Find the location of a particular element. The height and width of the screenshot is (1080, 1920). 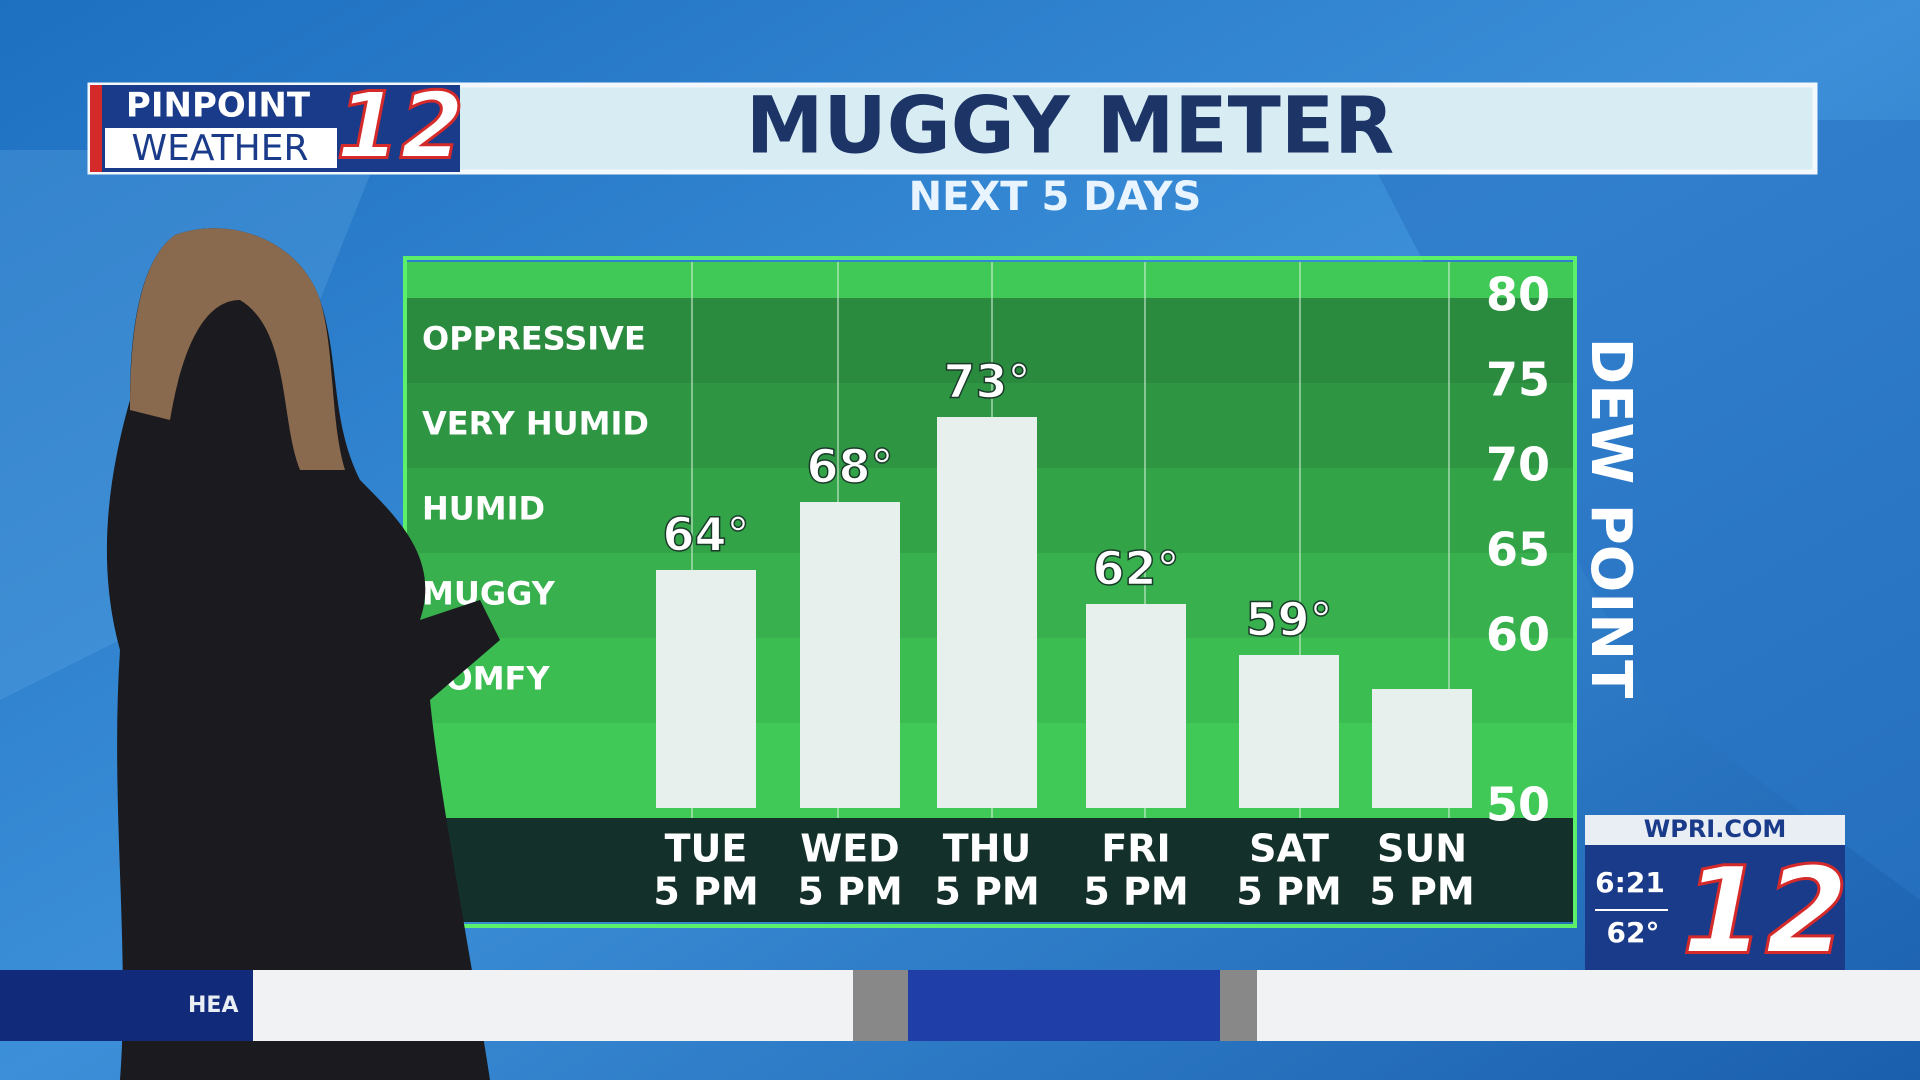

x-tick-label: WED is located at coordinates (849, 849).